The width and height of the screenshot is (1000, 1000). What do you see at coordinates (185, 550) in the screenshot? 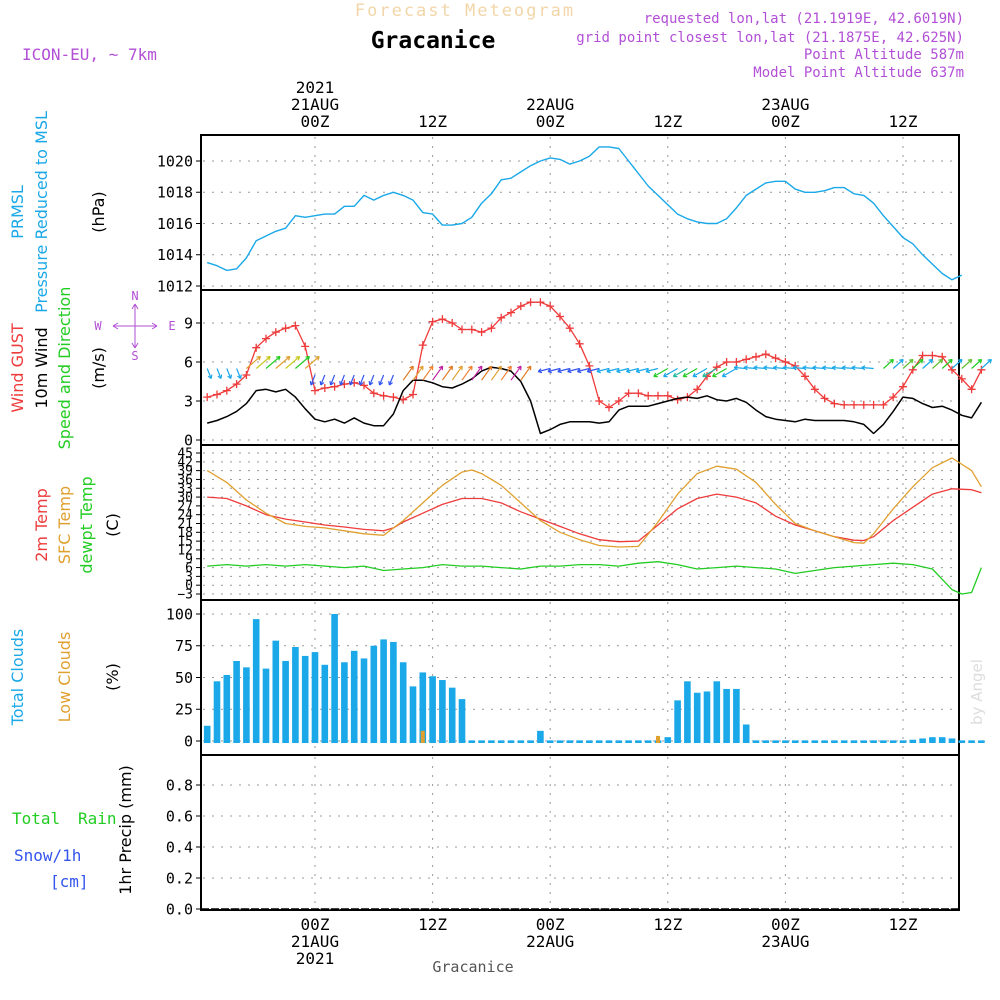
I see `y-tick-label-temperature: 12` at bounding box center [185, 550].